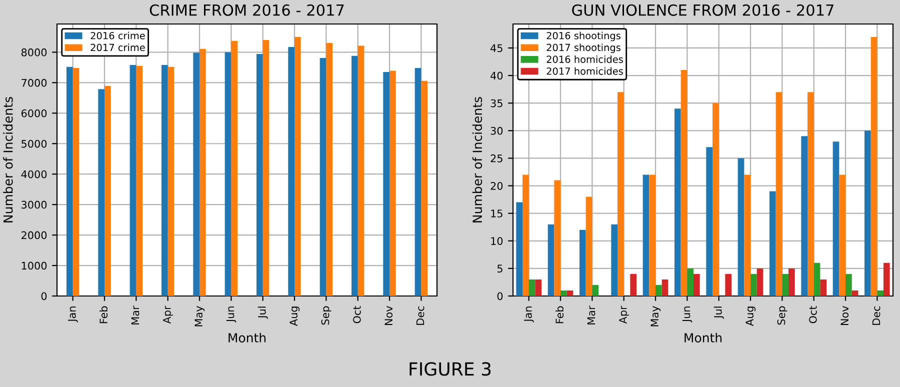  Describe the element at coordinates (583, 37) in the screenshot. I see `legend-label: 2016 shootings` at that location.